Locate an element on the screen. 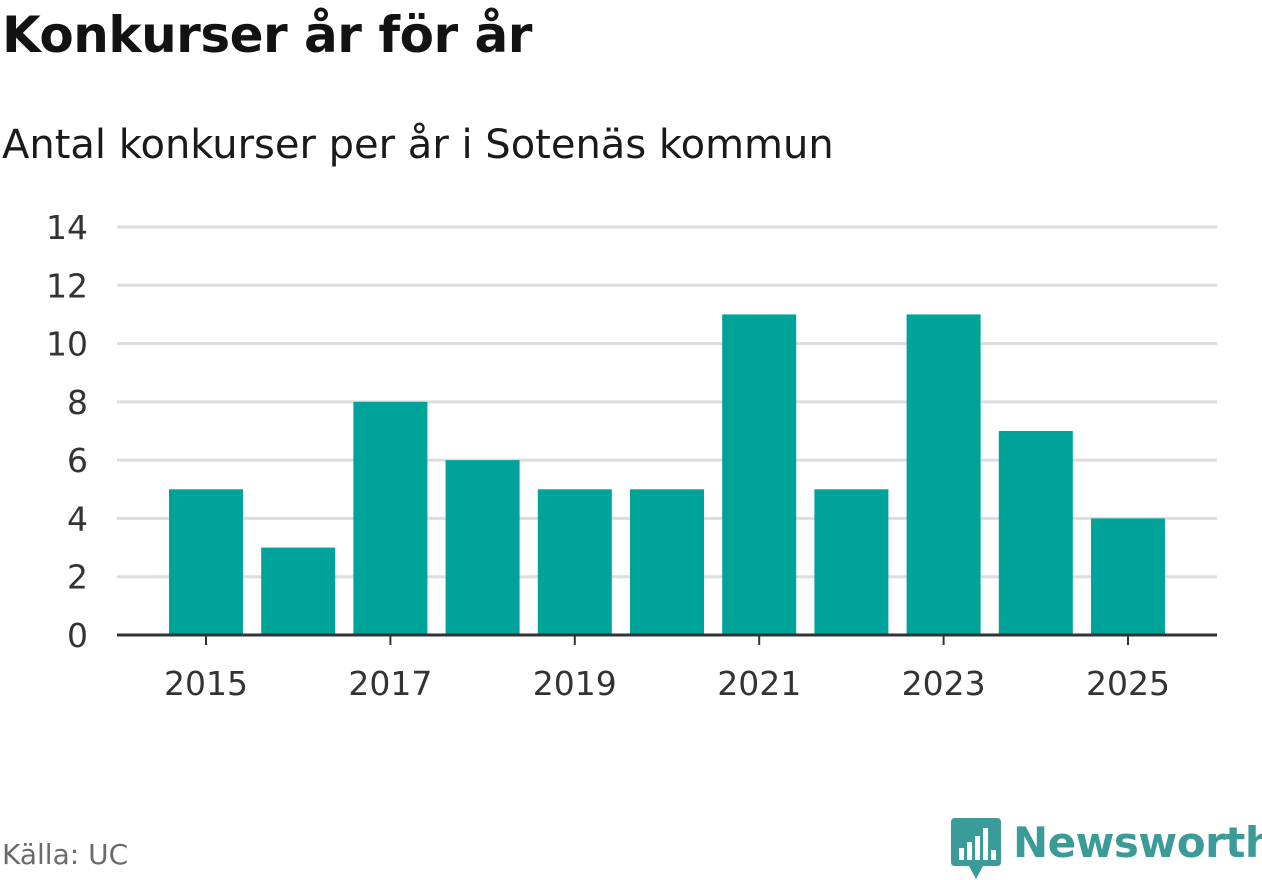 The image size is (1262, 880). y-tick-label-6: 6 is located at coordinates (77, 460).